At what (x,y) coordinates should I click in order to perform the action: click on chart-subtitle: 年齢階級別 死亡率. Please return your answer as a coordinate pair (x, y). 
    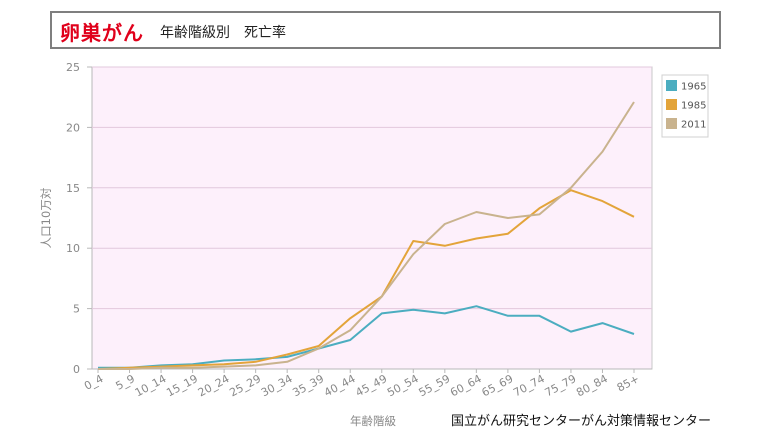
    Looking at the image, I should click on (223, 33).